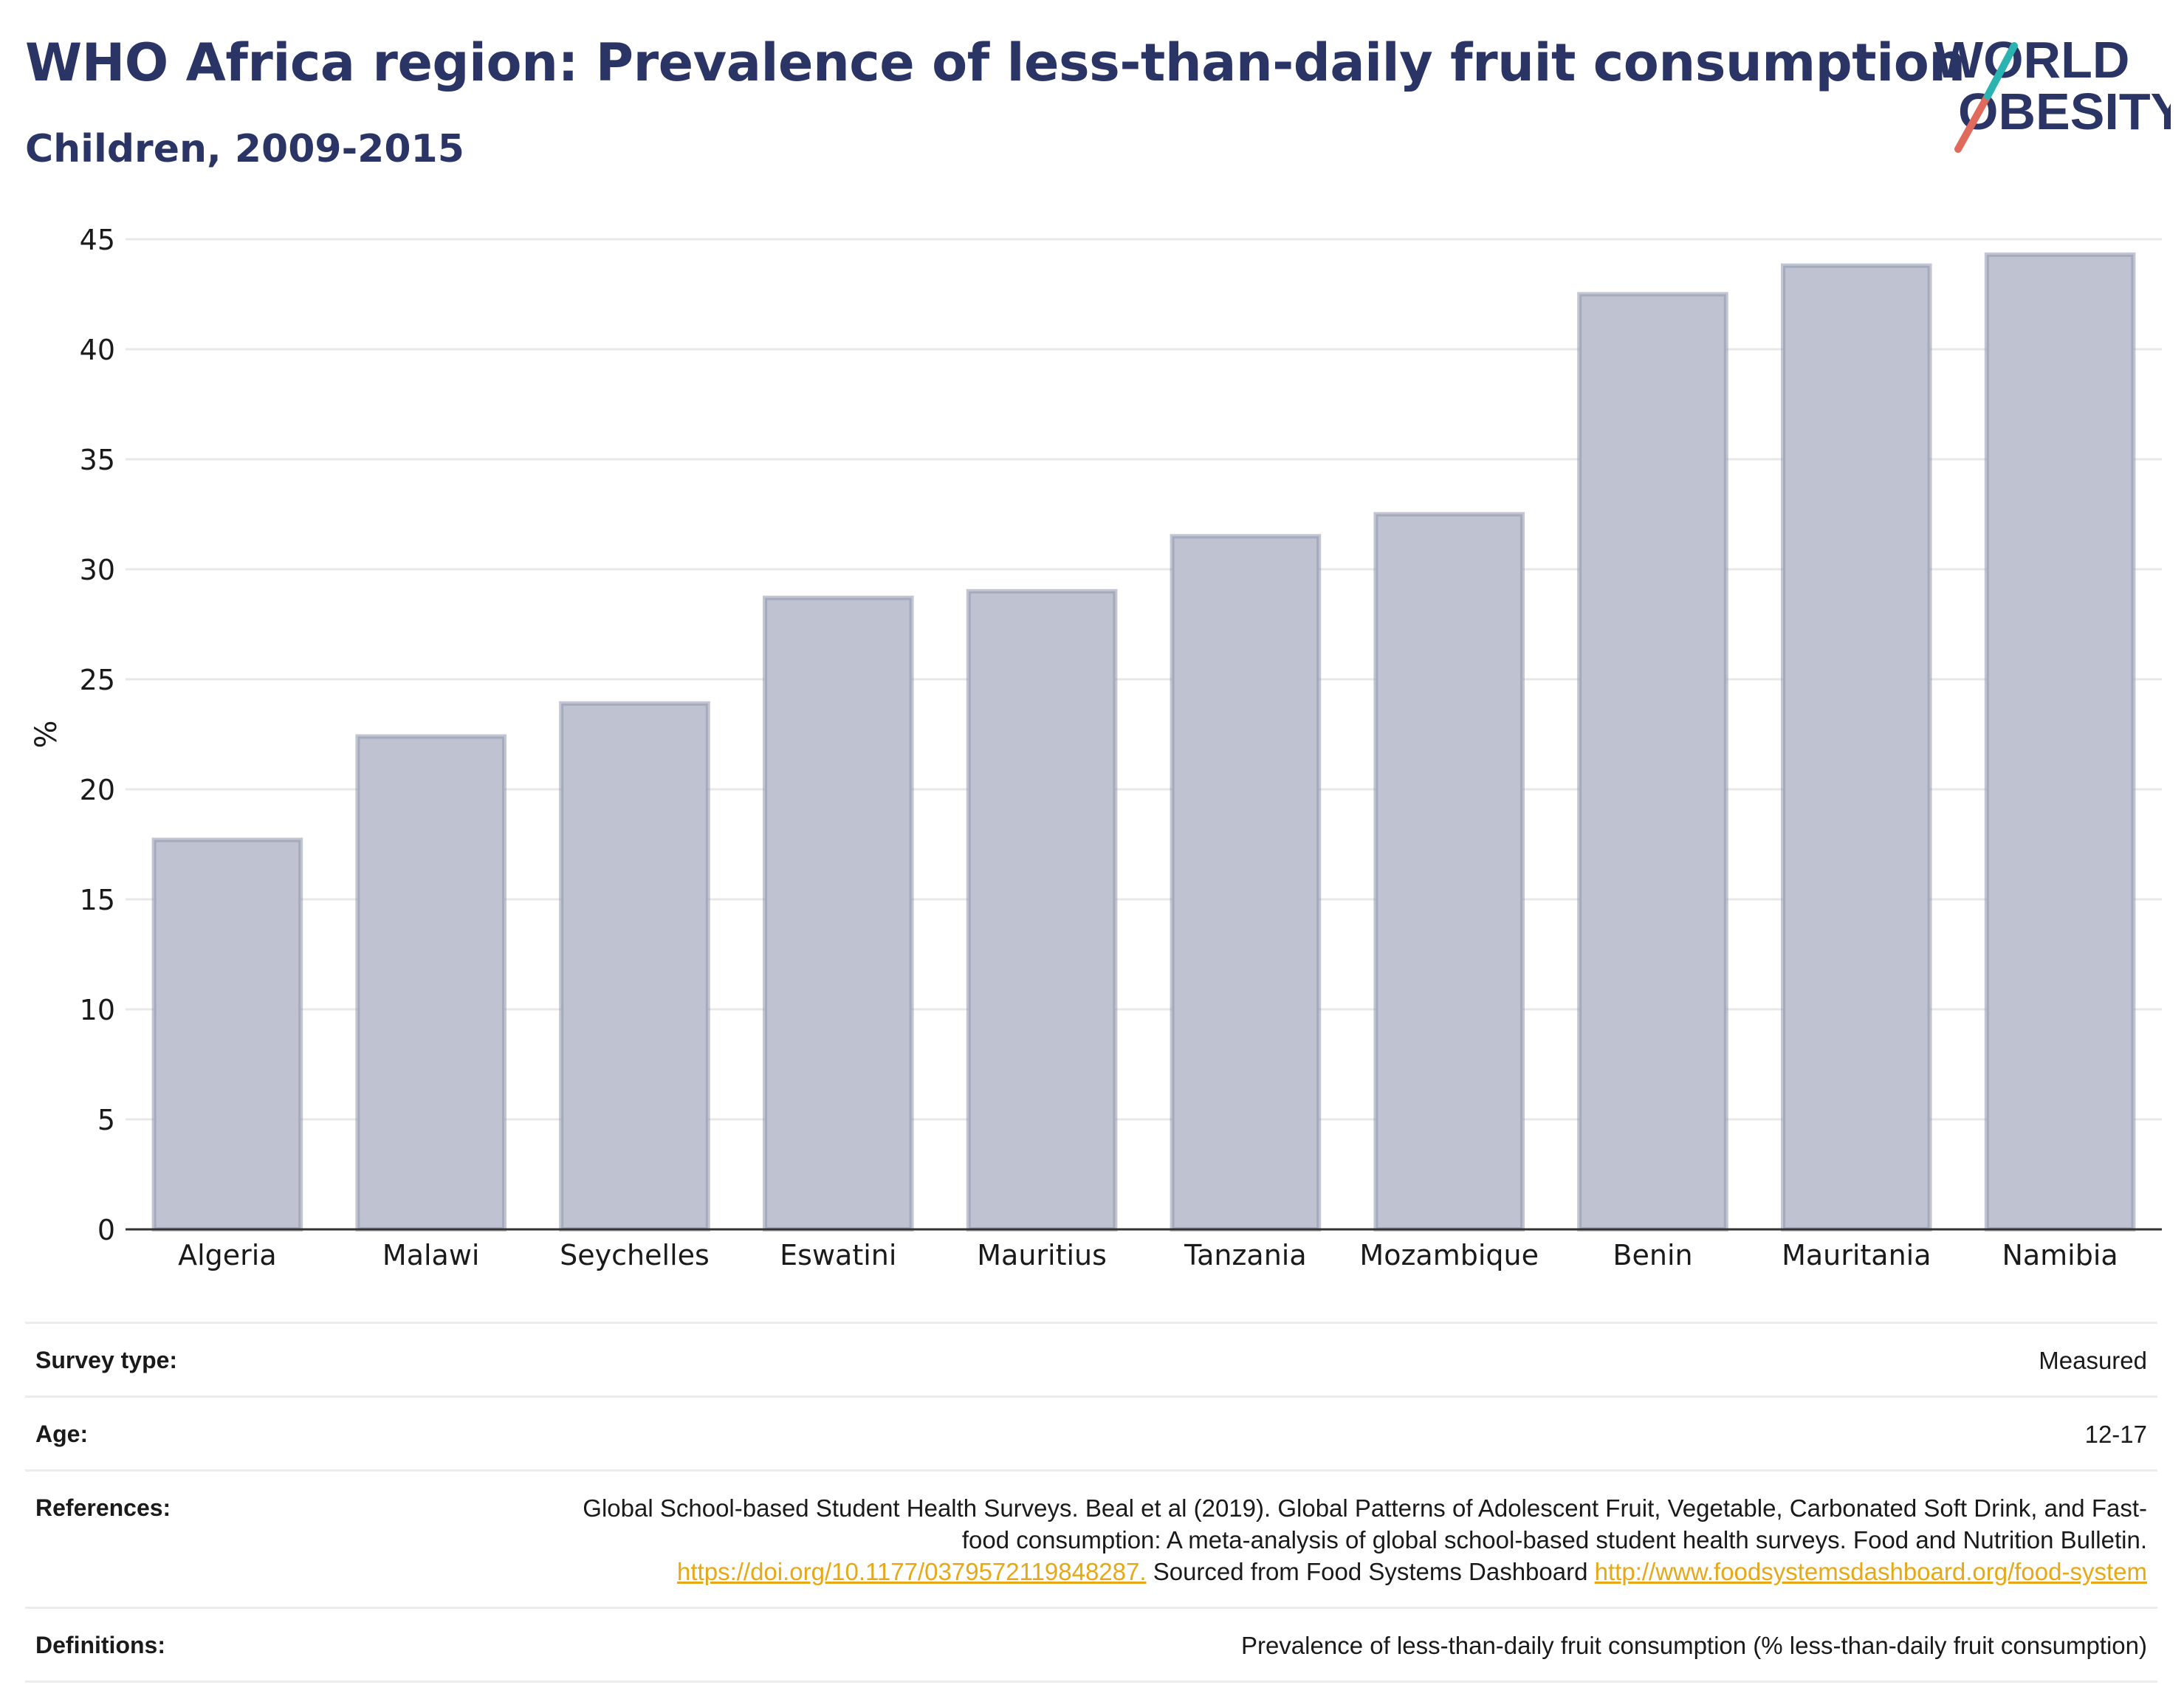 The width and height of the screenshot is (2184, 1696). Describe the element at coordinates (98, 350) in the screenshot. I see `y-tick-label: 40` at that location.